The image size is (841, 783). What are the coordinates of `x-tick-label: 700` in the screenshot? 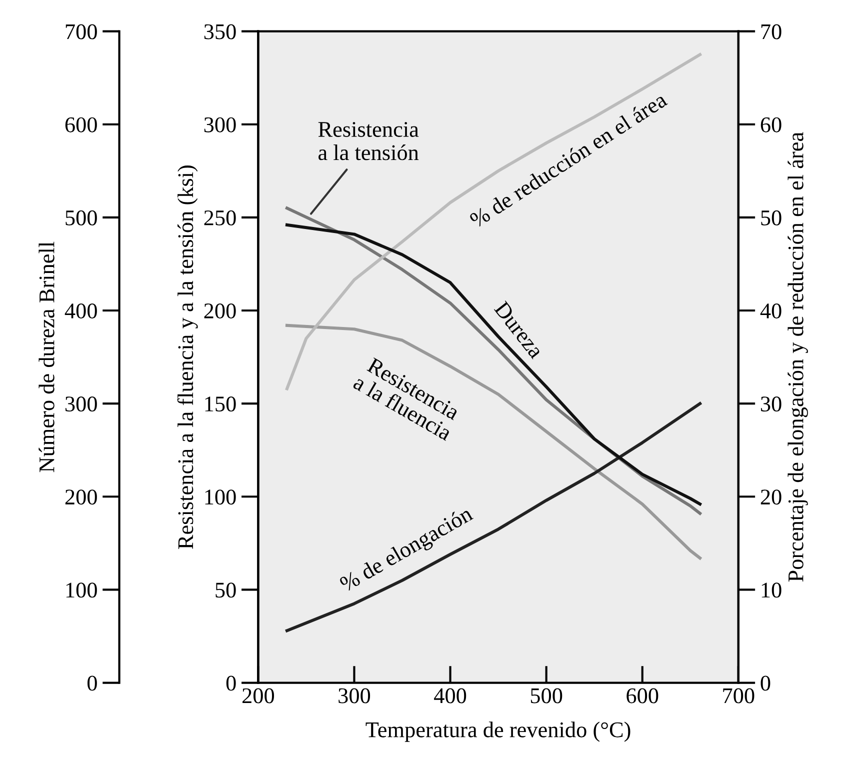 It's located at (738, 696).